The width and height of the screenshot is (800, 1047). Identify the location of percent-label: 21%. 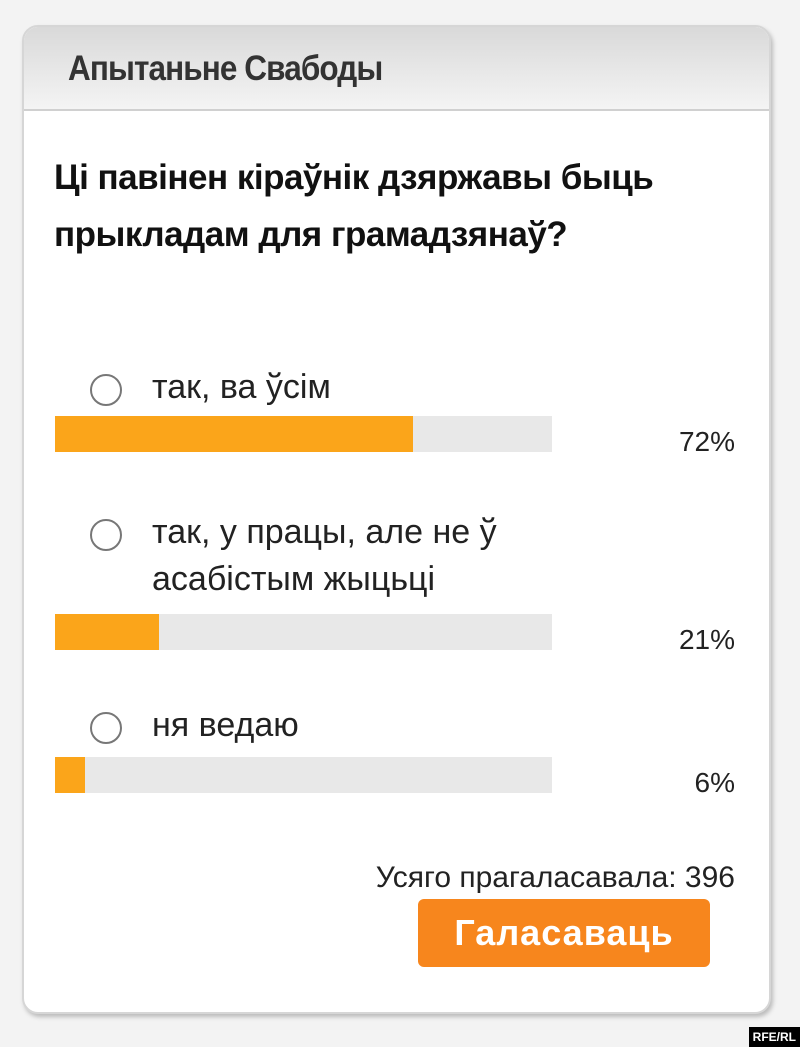
(706, 639).